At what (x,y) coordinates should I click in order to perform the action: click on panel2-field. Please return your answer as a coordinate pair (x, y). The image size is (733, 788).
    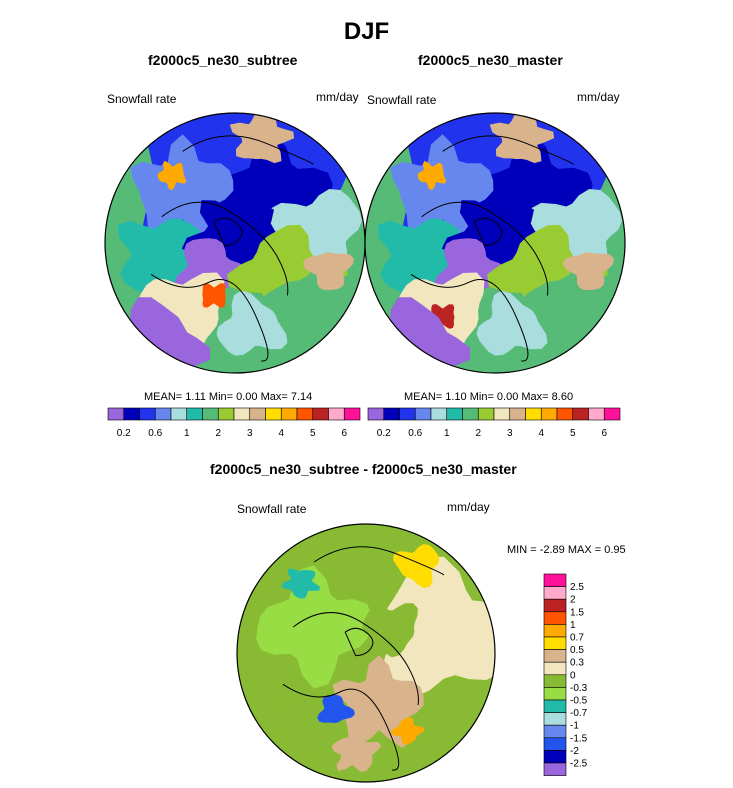
    Looking at the image, I should click on (495, 243).